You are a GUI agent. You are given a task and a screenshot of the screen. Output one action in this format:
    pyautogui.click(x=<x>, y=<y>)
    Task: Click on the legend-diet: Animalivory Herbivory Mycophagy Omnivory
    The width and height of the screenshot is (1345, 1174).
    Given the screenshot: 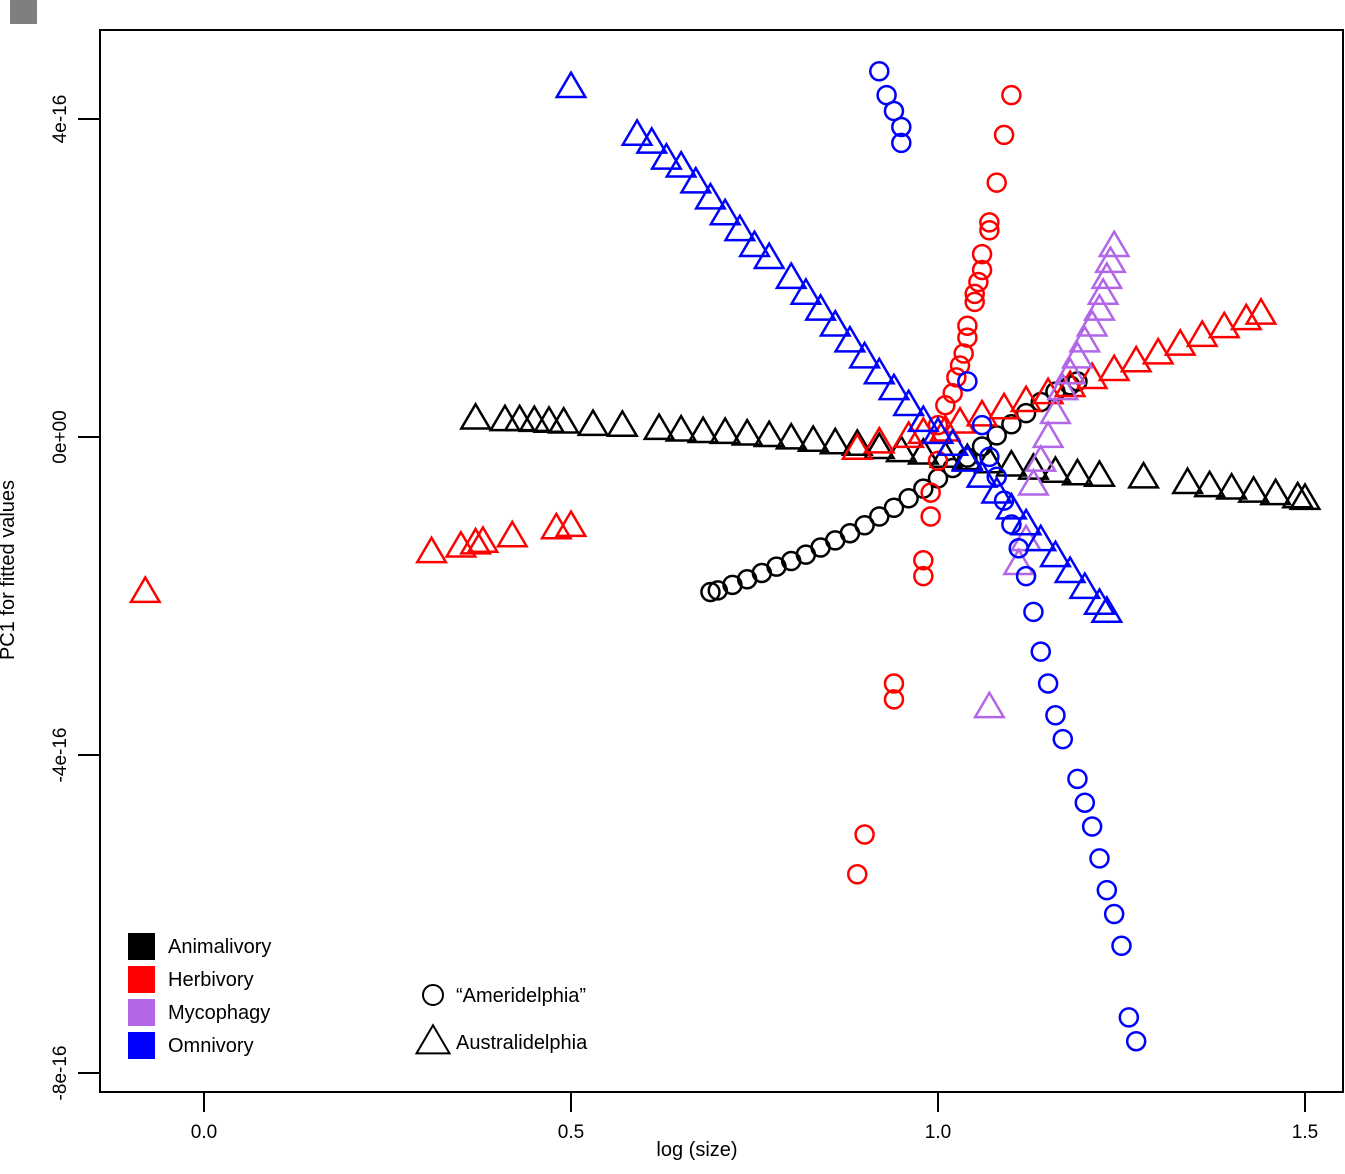 What is the action you would take?
    pyautogui.click(x=199, y=996)
    